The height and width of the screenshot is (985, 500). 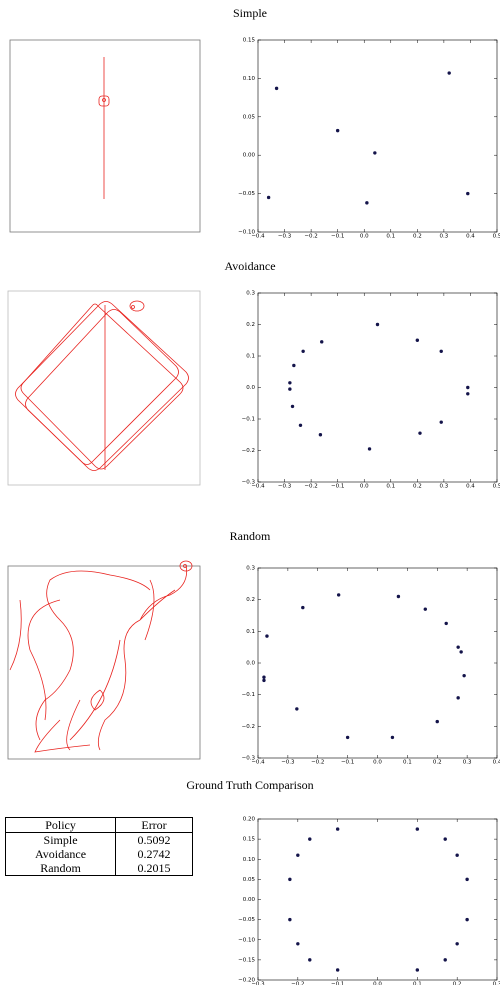 What do you see at coordinates (249, 840) in the screenshot?
I see `y-tick-label: 0.15` at bounding box center [249, 840].